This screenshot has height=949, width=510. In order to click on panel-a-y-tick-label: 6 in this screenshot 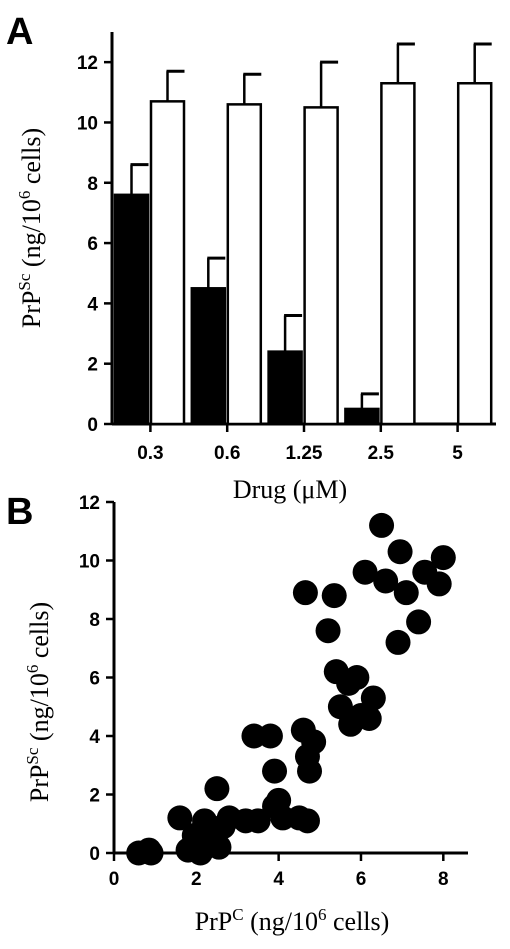, I will do `click(92, 244)`.